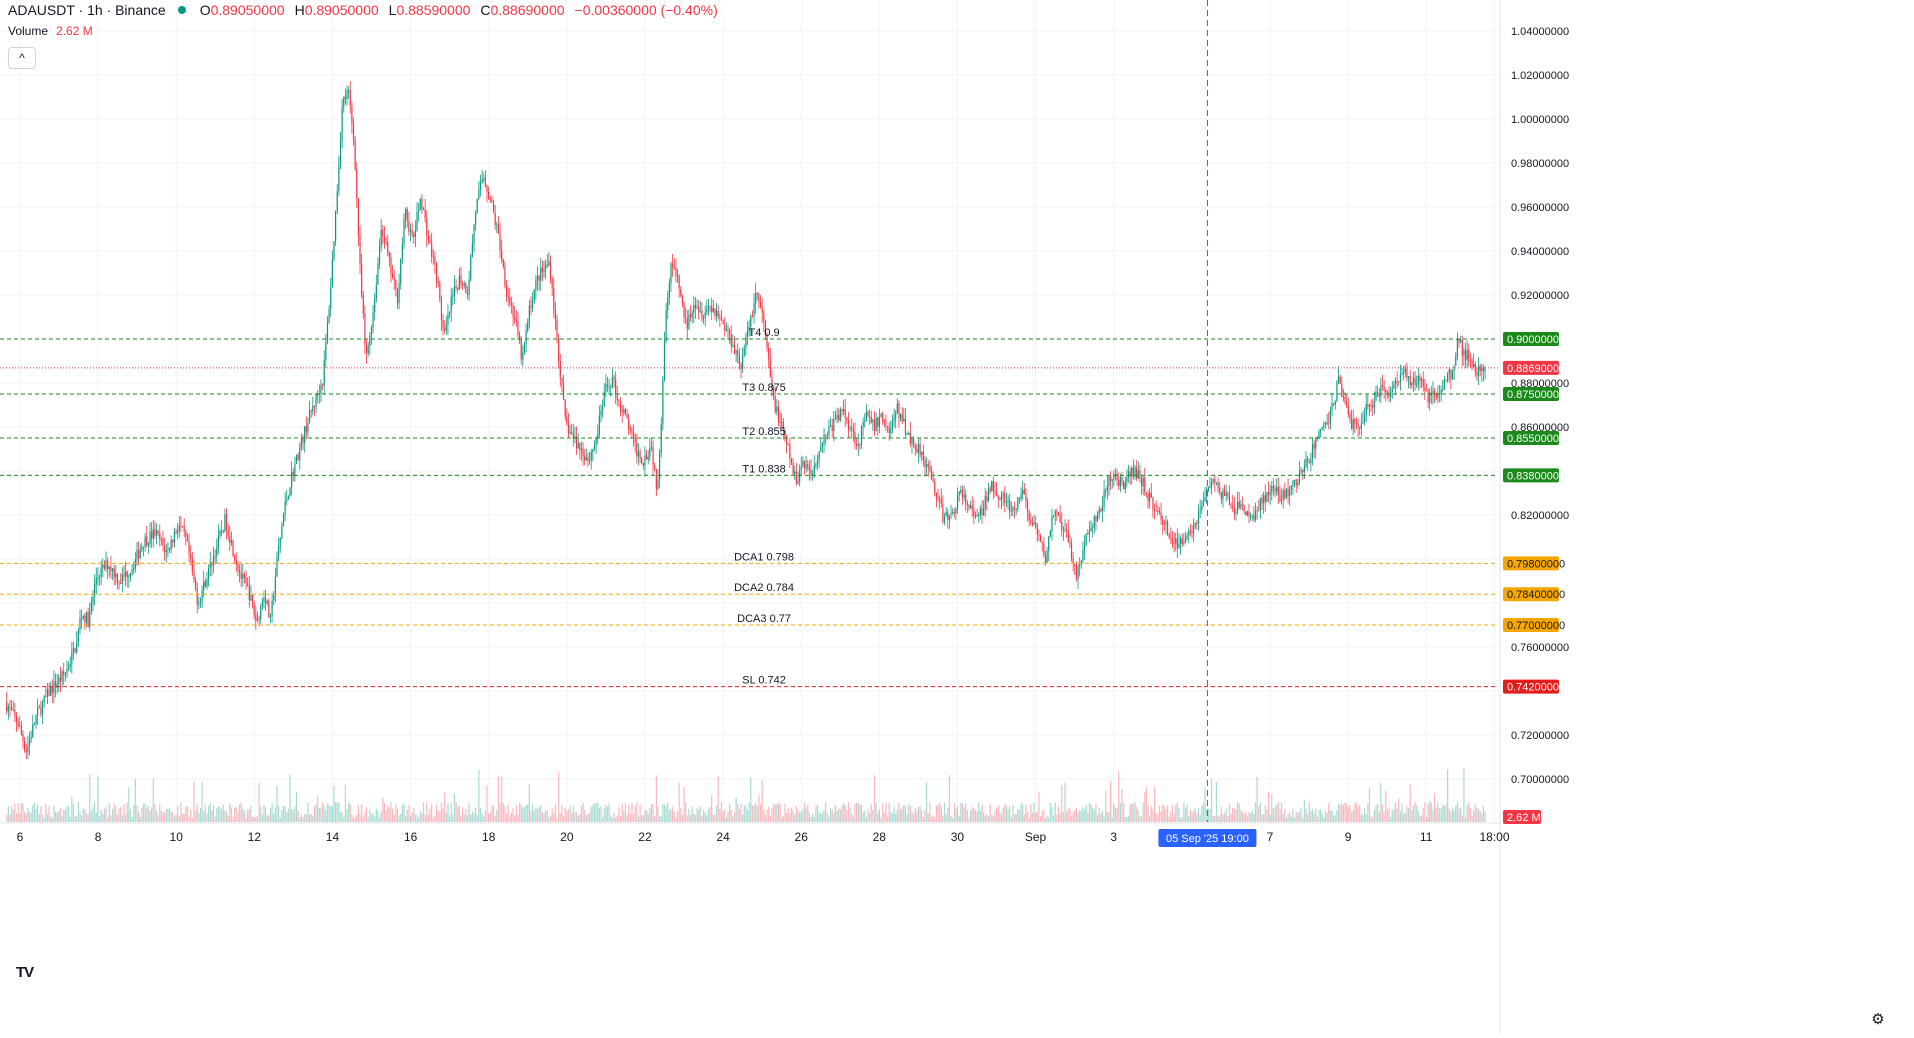  Describe the element at coordinates (646, 10) in the screenshot. I see `ohlc-change-value: −0.00360000 (−0.40%)` at that location.